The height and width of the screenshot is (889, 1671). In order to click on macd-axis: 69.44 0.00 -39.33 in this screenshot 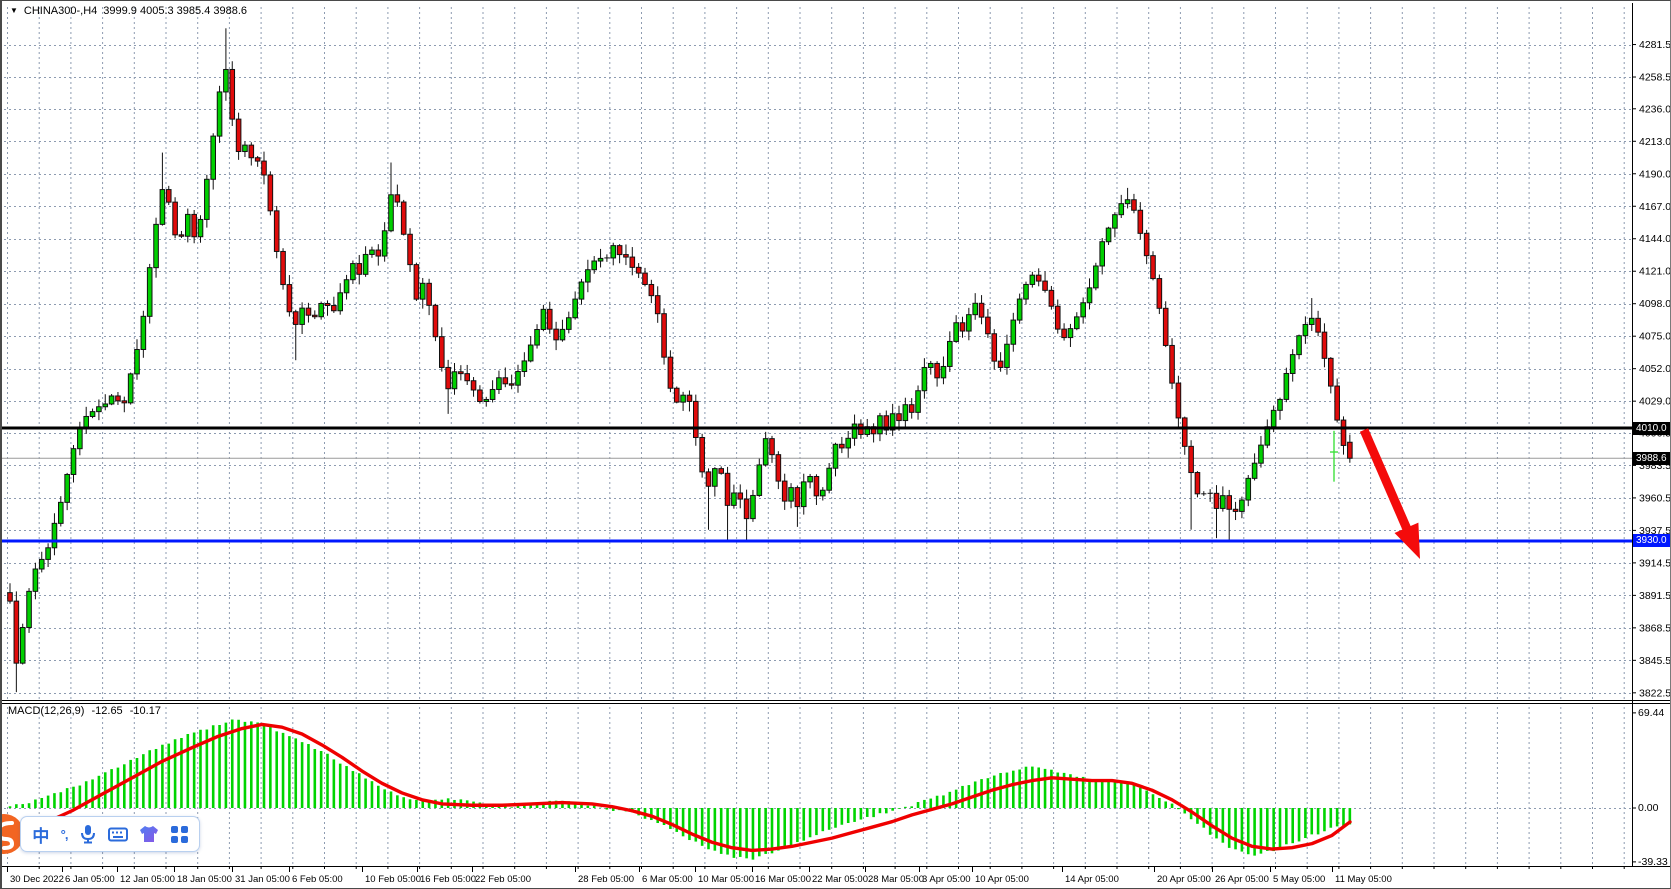, I will do `click(1650, 787)`.